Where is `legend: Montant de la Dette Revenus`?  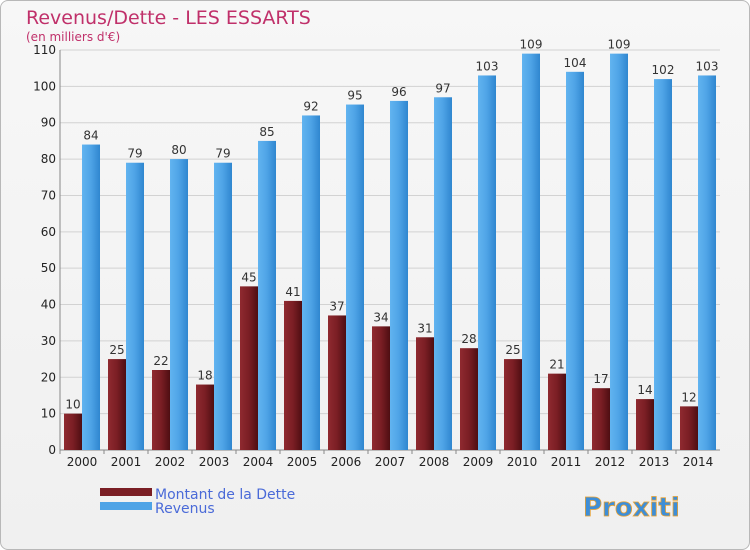 legend: Montant de la Dette Revenus is located at coordinates (197, 502).